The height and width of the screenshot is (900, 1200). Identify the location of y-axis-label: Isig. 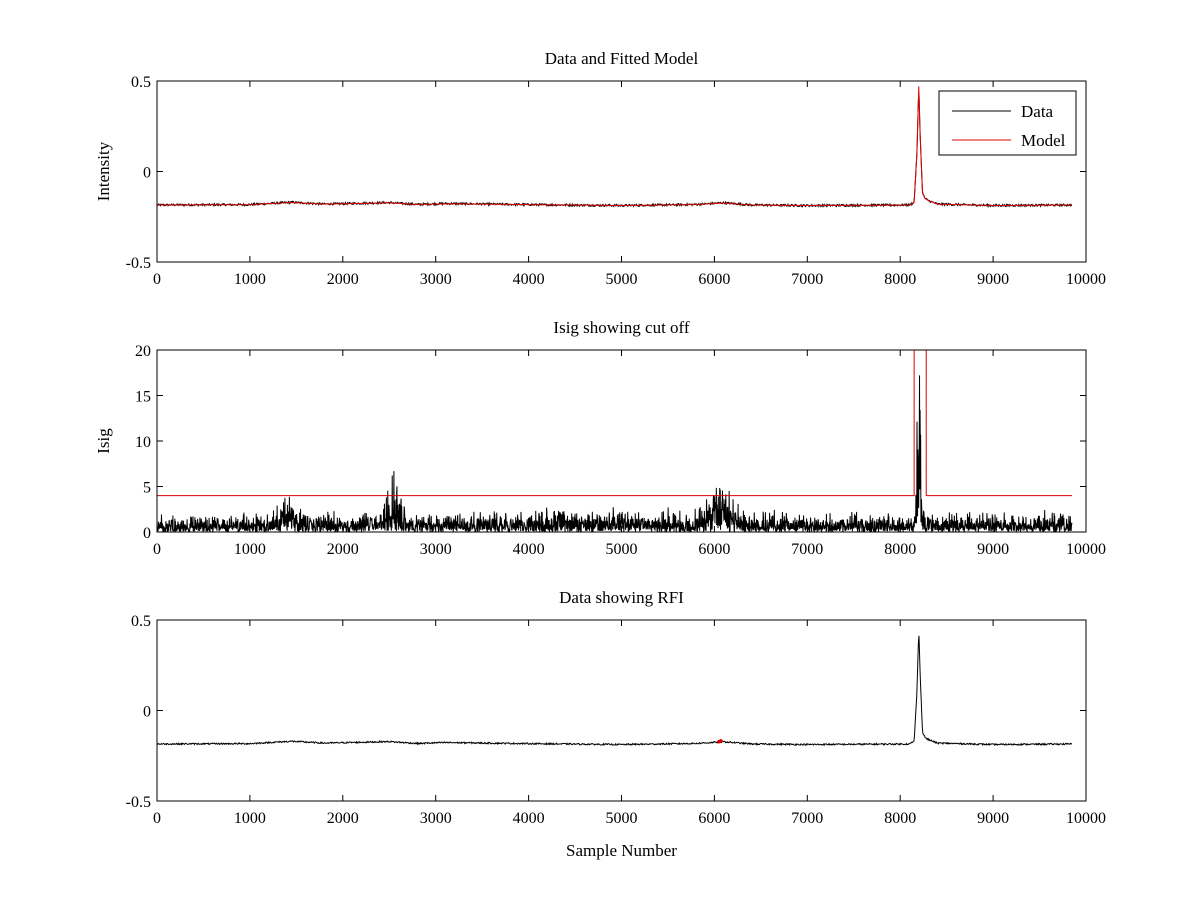
(103, 441).